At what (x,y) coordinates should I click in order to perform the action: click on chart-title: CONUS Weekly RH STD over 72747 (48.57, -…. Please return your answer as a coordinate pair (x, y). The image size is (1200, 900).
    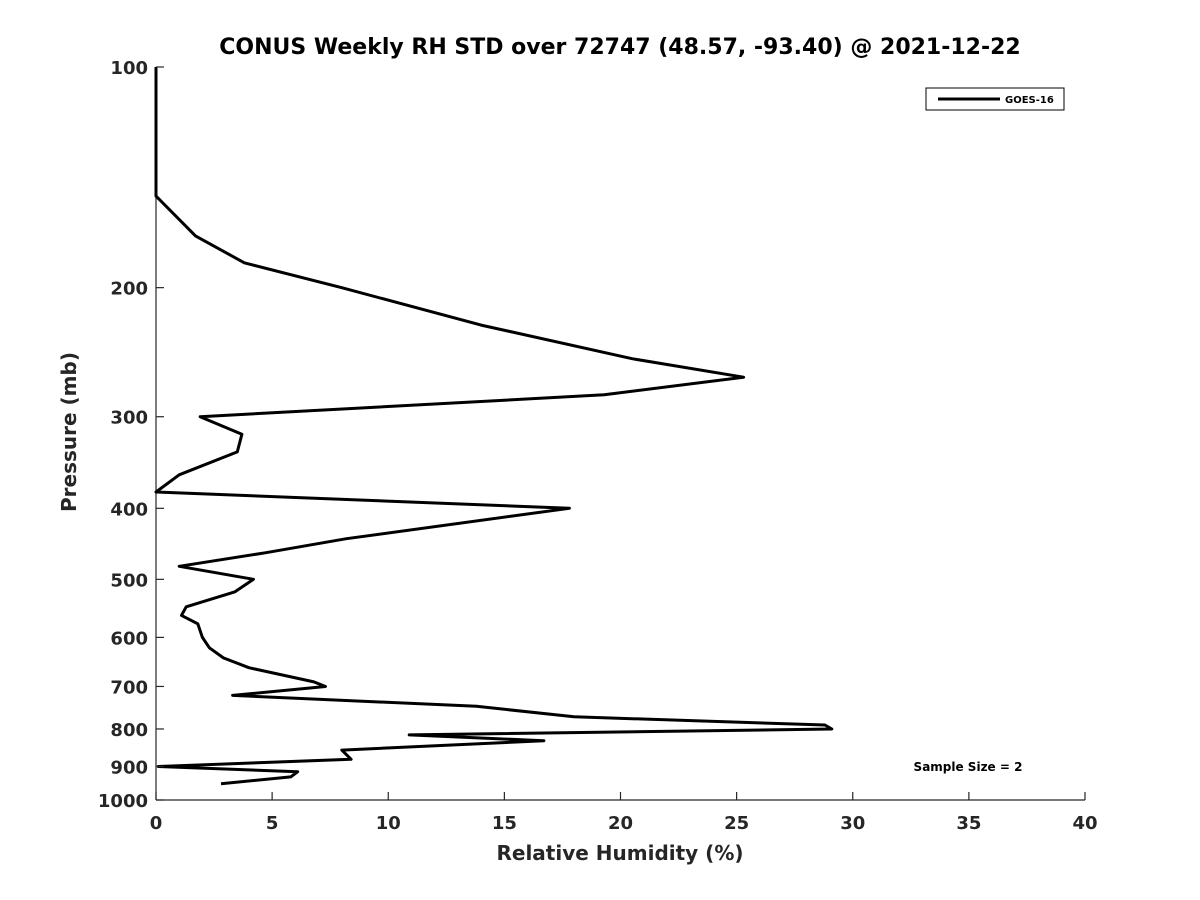
    Looking at the image, I should click on (619, 47).